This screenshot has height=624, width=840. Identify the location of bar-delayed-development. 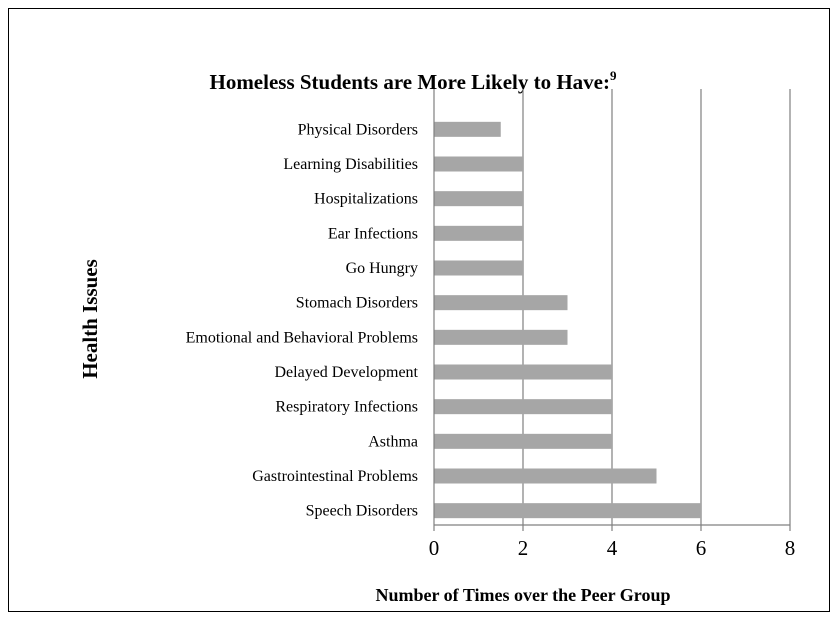
(523, 372).